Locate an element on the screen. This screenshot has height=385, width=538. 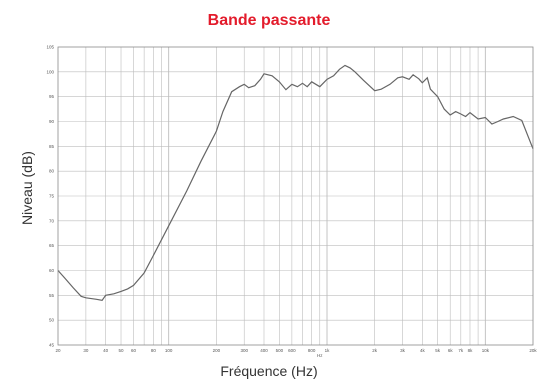
y-tick-label: 85 is located at coordinates (52, 146).